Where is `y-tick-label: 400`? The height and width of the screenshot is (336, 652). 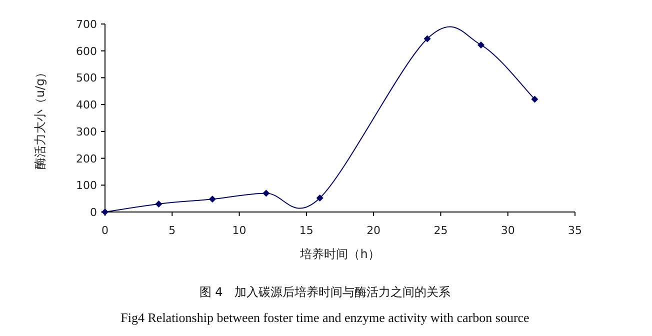
y-tick-label: 400 is located at coordinates (86, 105).